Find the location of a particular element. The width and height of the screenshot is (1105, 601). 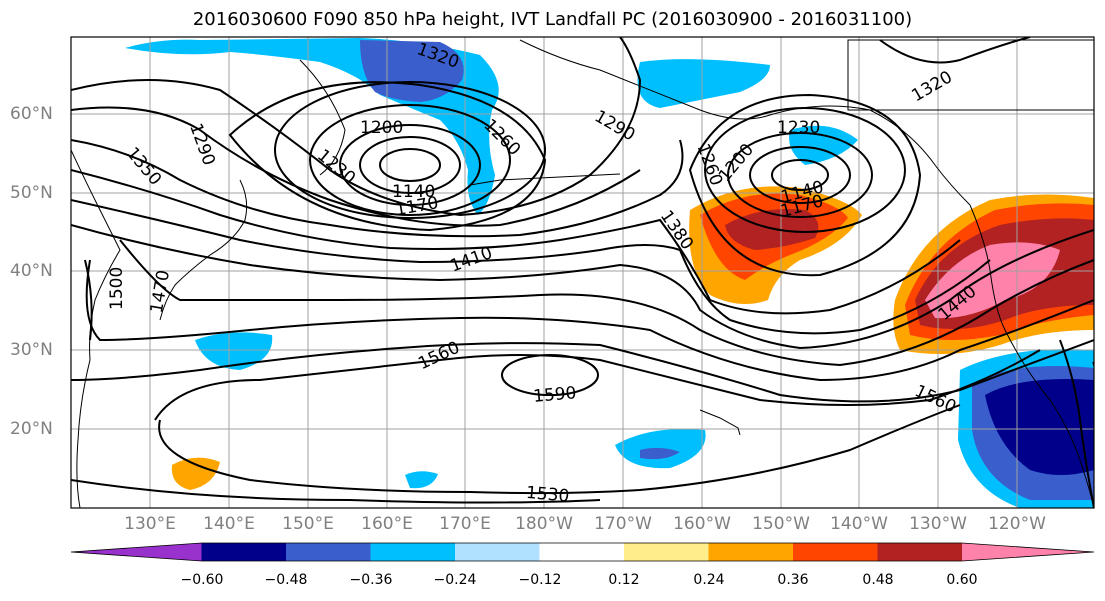

negative-field-gulf is located at coordinates (703, 83).